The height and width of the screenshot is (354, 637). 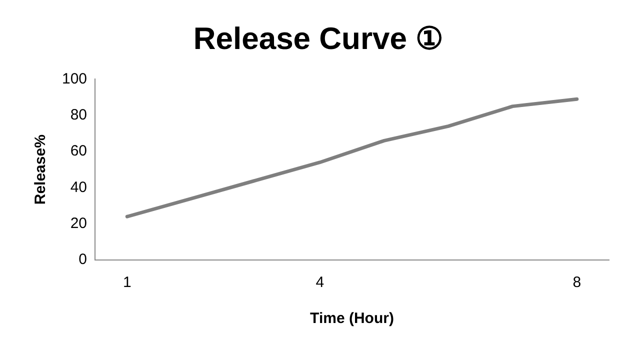 What do you see at coordinates (320, 283) in the screenshot?
I see `x-tick-label: 4` at bounding box center [320, 283].